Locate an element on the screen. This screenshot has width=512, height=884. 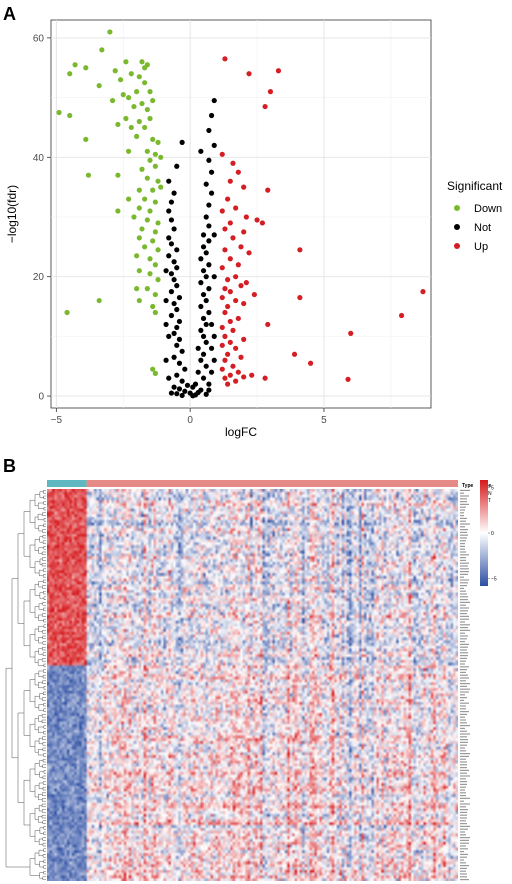
y-tick-label: 0 is located at coordinates (41, 397).